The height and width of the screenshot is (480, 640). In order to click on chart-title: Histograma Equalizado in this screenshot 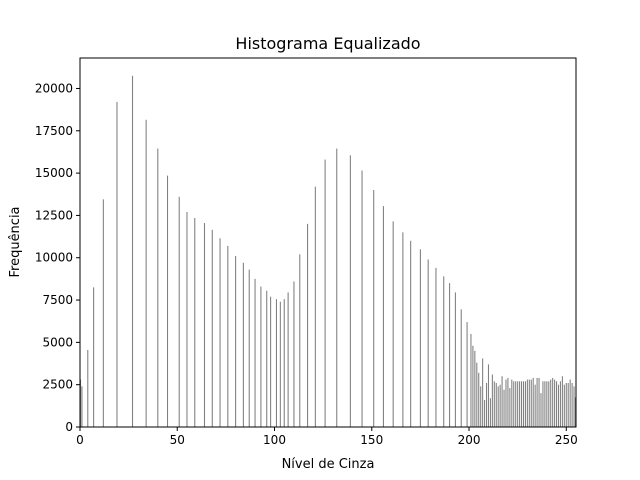, I will do `click(327, 43)`.